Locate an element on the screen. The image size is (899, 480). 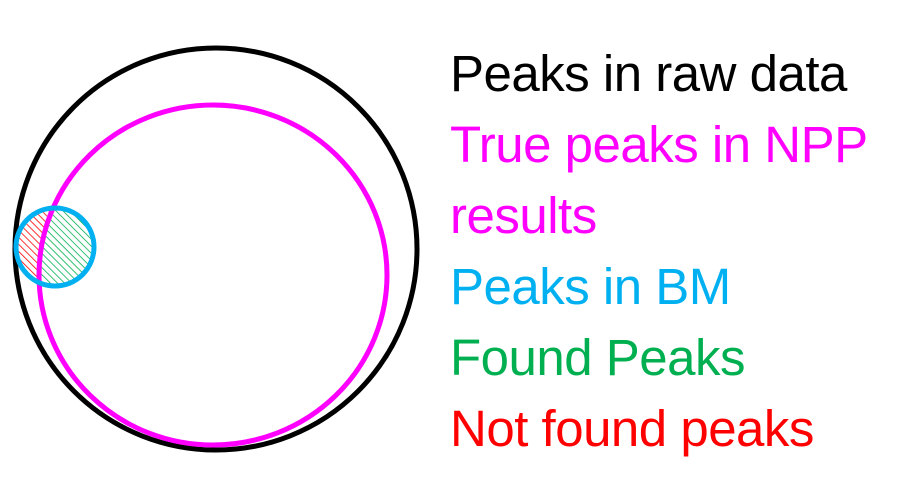
legend-notfound: Not found peaks is located at coordinates (672, 428).